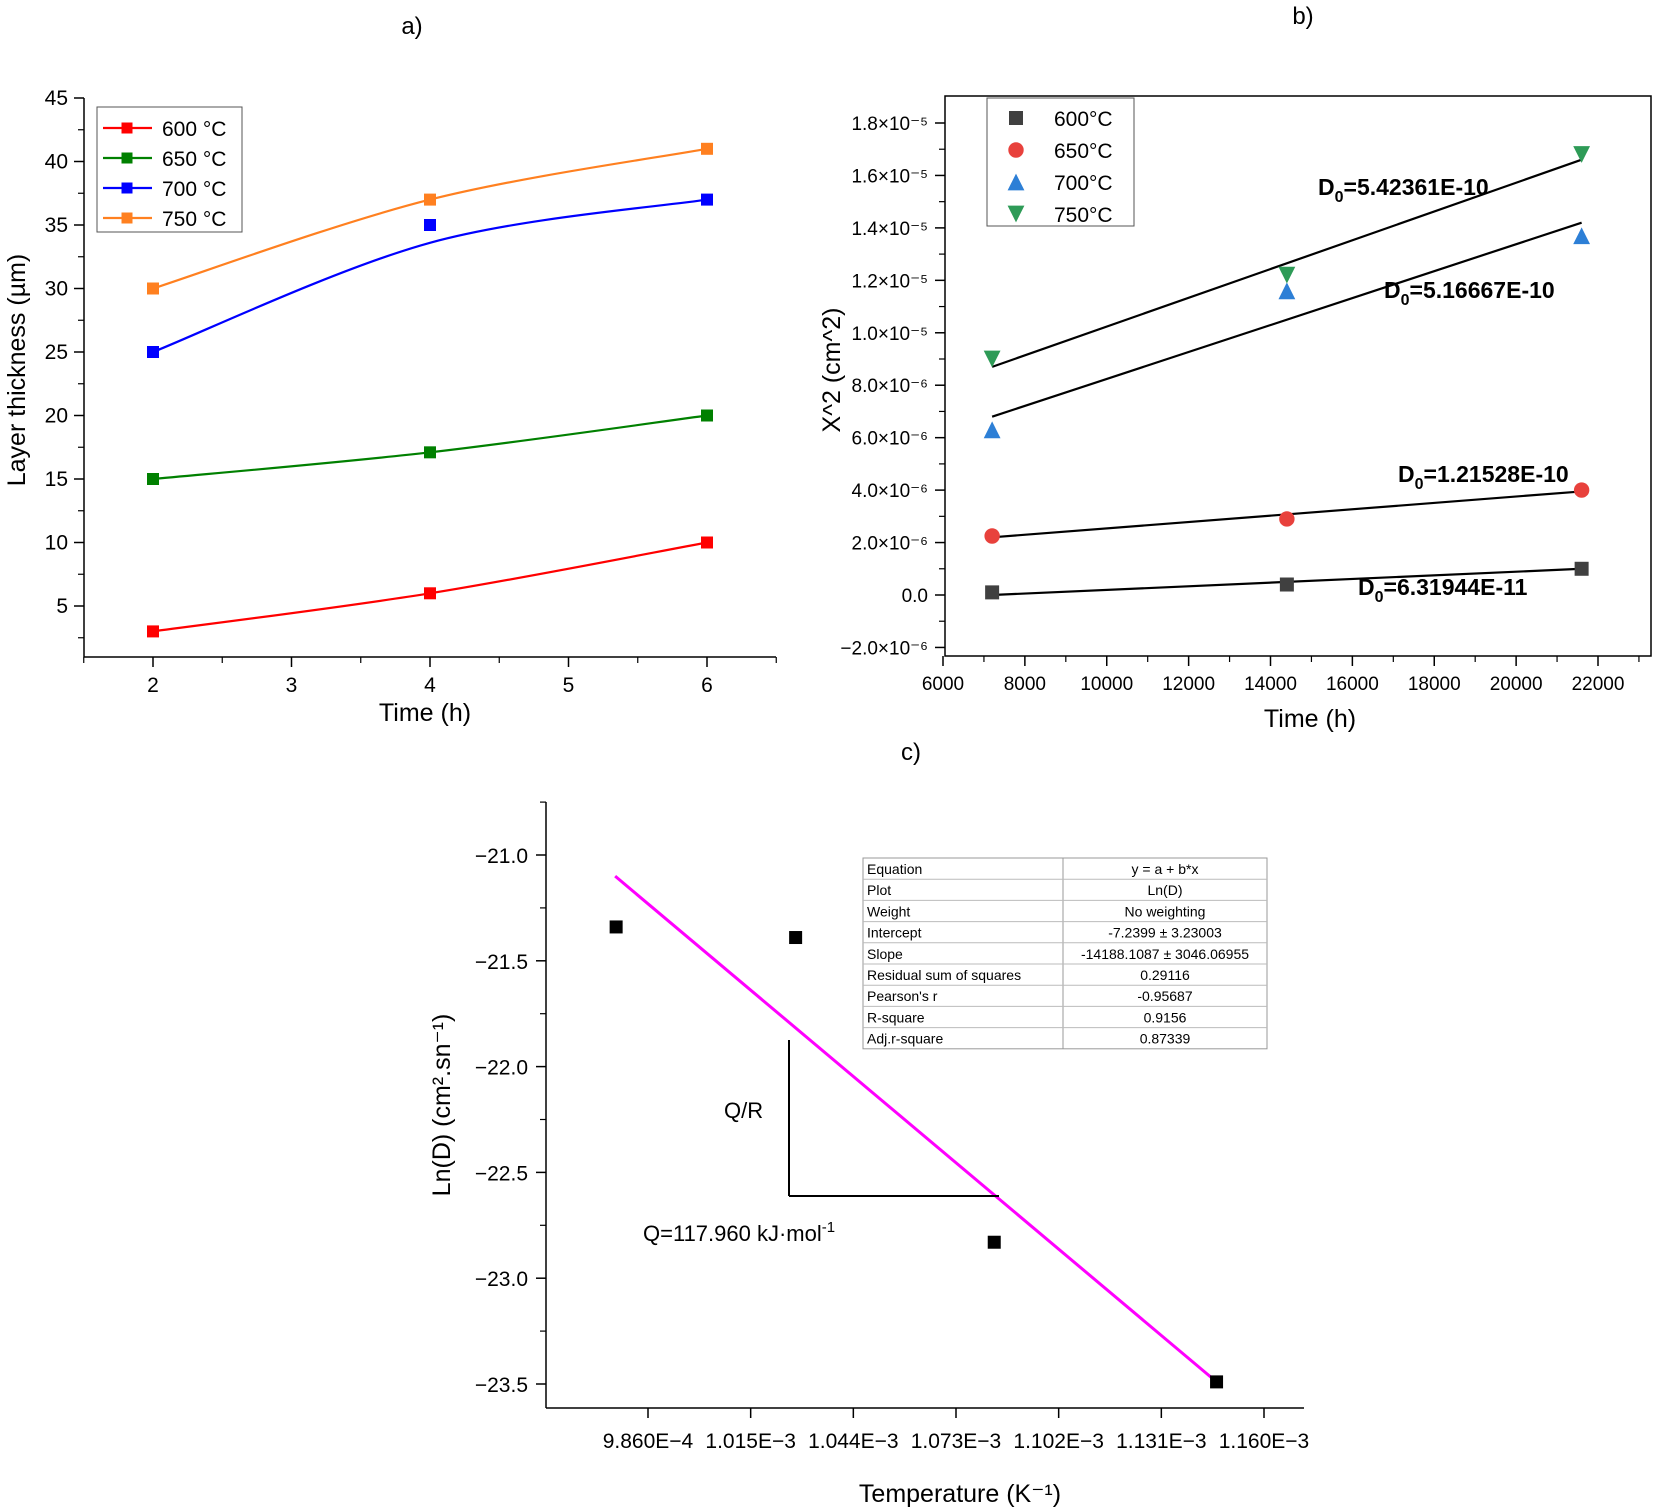 This screenshot has height=1510, width=1659. What do you see at coordinates (889, 281) in the screenshot?
I see `b-y-tick-label: 1.2×10⁻⁵` at bounding box center [889, 281].